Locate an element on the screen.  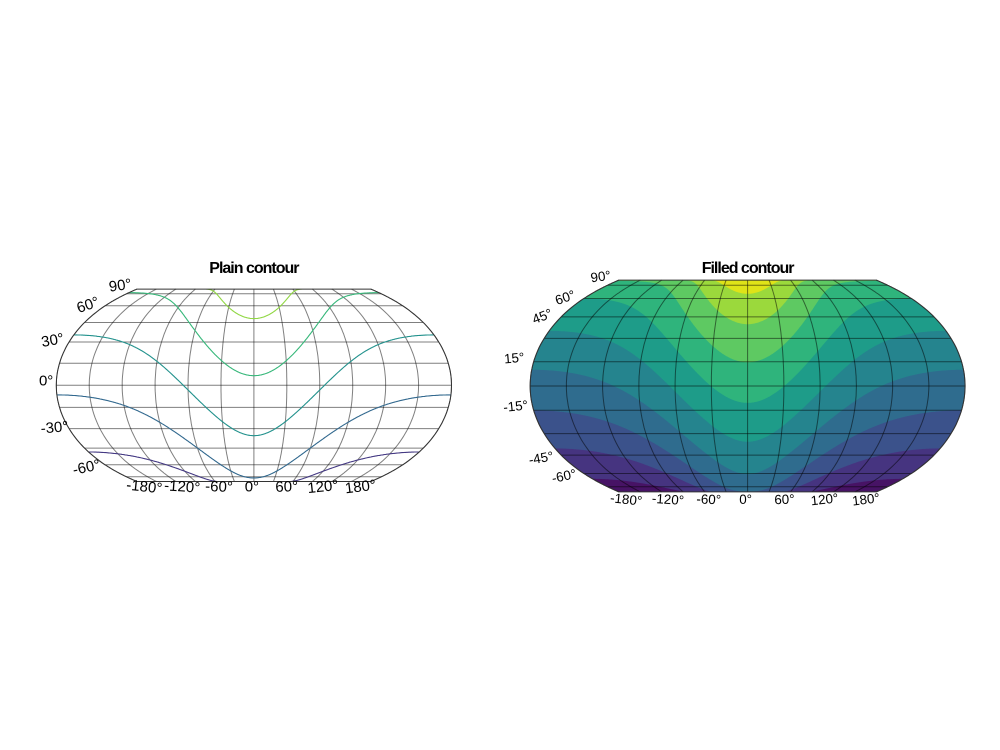
svg-text: Plain contour is located at coordinates (254, 268).